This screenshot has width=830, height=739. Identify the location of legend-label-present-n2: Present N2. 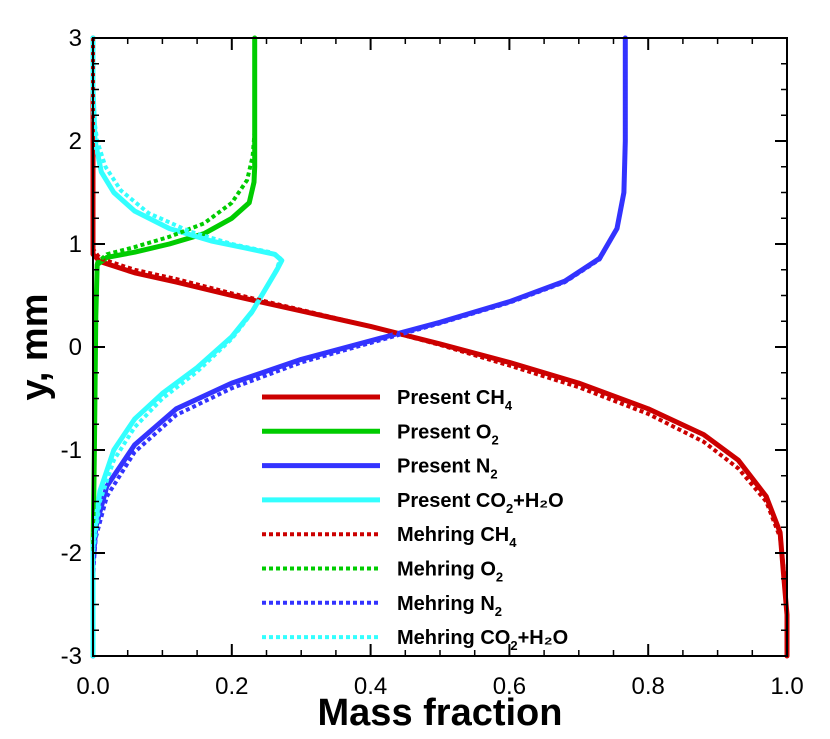
(447, 469).